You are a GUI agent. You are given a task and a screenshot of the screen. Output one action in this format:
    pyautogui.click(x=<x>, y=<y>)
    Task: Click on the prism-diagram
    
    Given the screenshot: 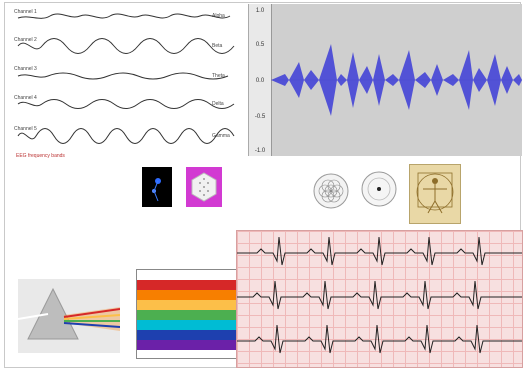 What is the action you would take?
    pyautogui.click(x=69, y=316)
    